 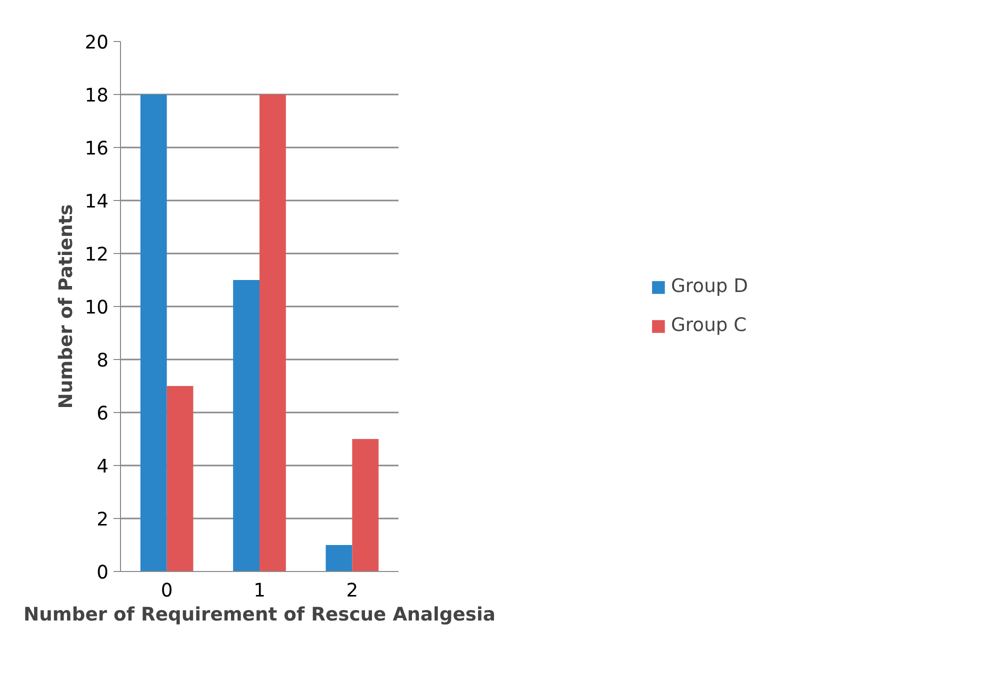 I want to click on x-tick-label: 1, so click(x=260, y=591).